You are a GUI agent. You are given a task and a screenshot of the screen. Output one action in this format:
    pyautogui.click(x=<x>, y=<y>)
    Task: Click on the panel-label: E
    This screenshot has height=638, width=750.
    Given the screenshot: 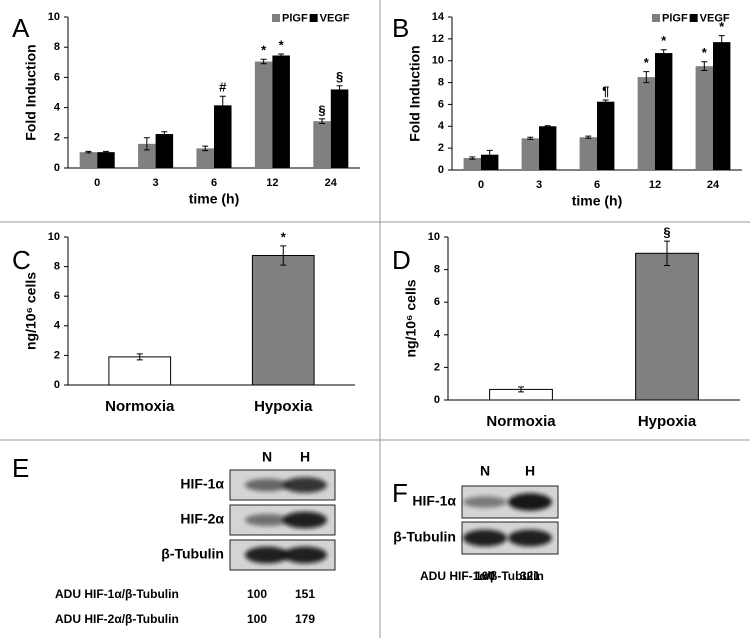 What is the action you would take?
    pyautogui.click(x=20, y=468)
    